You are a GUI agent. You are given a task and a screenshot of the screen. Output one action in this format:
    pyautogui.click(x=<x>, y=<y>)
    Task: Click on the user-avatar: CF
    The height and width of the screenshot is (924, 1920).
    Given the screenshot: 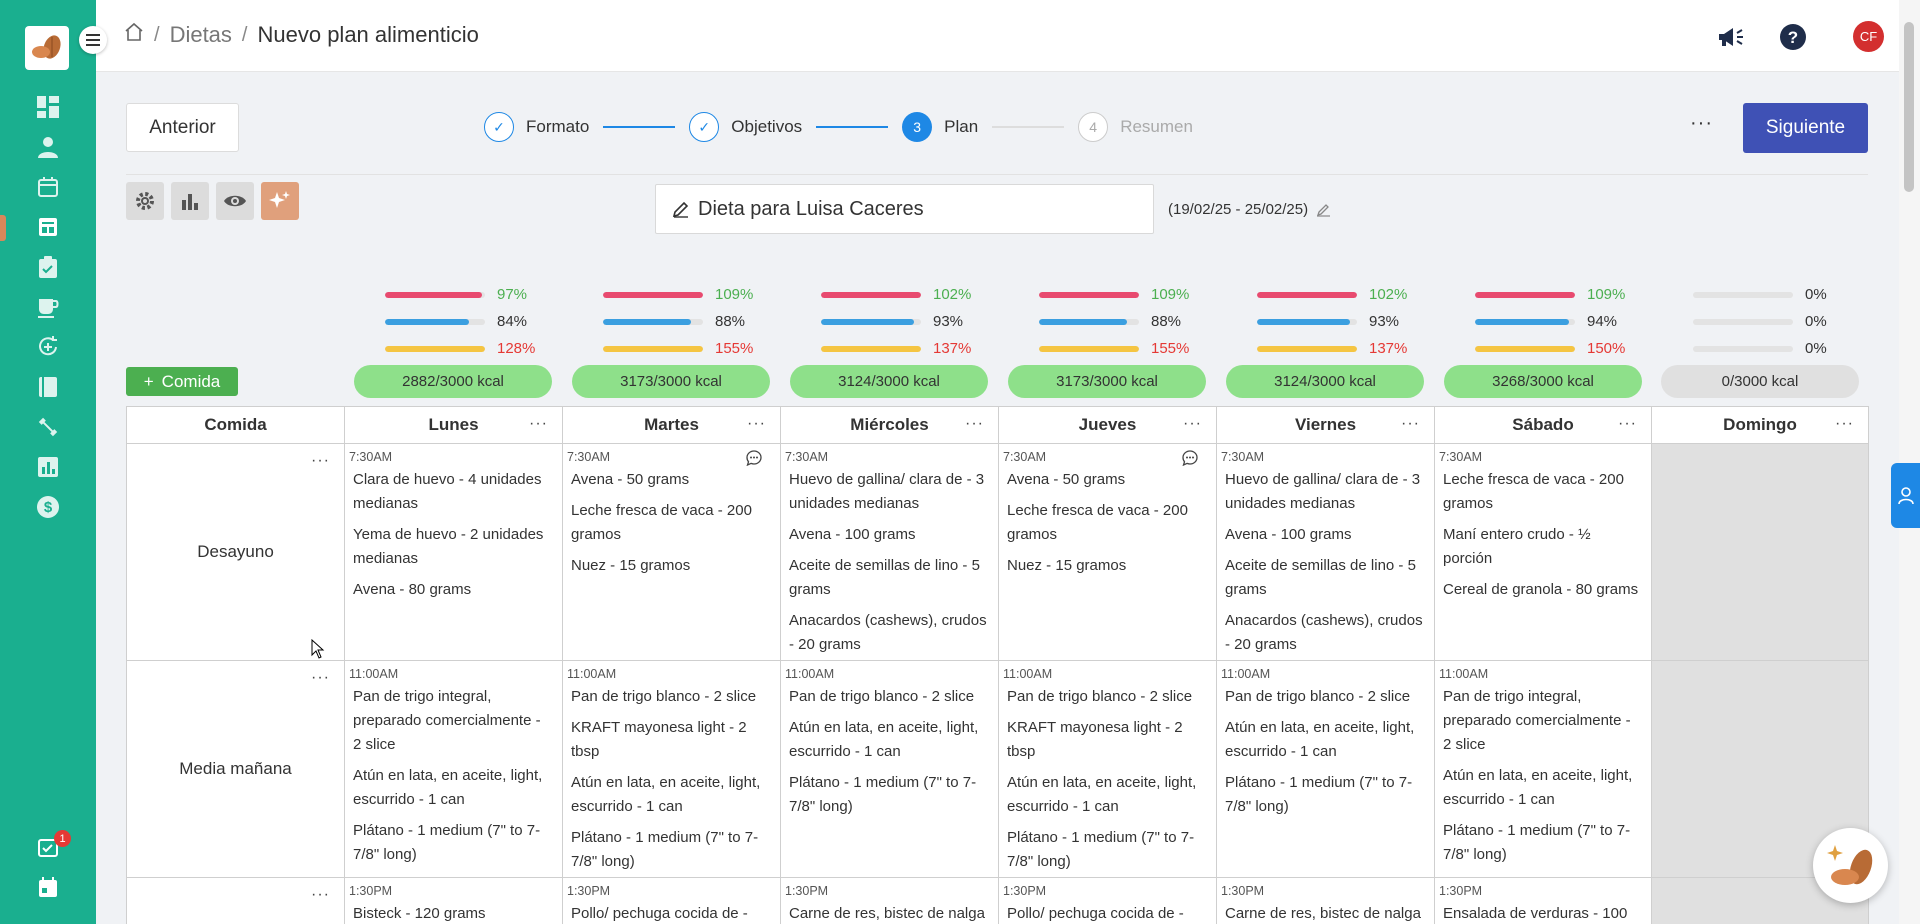 What is the action you would take?
    pyautogui.click(x=1868, y=36)
    